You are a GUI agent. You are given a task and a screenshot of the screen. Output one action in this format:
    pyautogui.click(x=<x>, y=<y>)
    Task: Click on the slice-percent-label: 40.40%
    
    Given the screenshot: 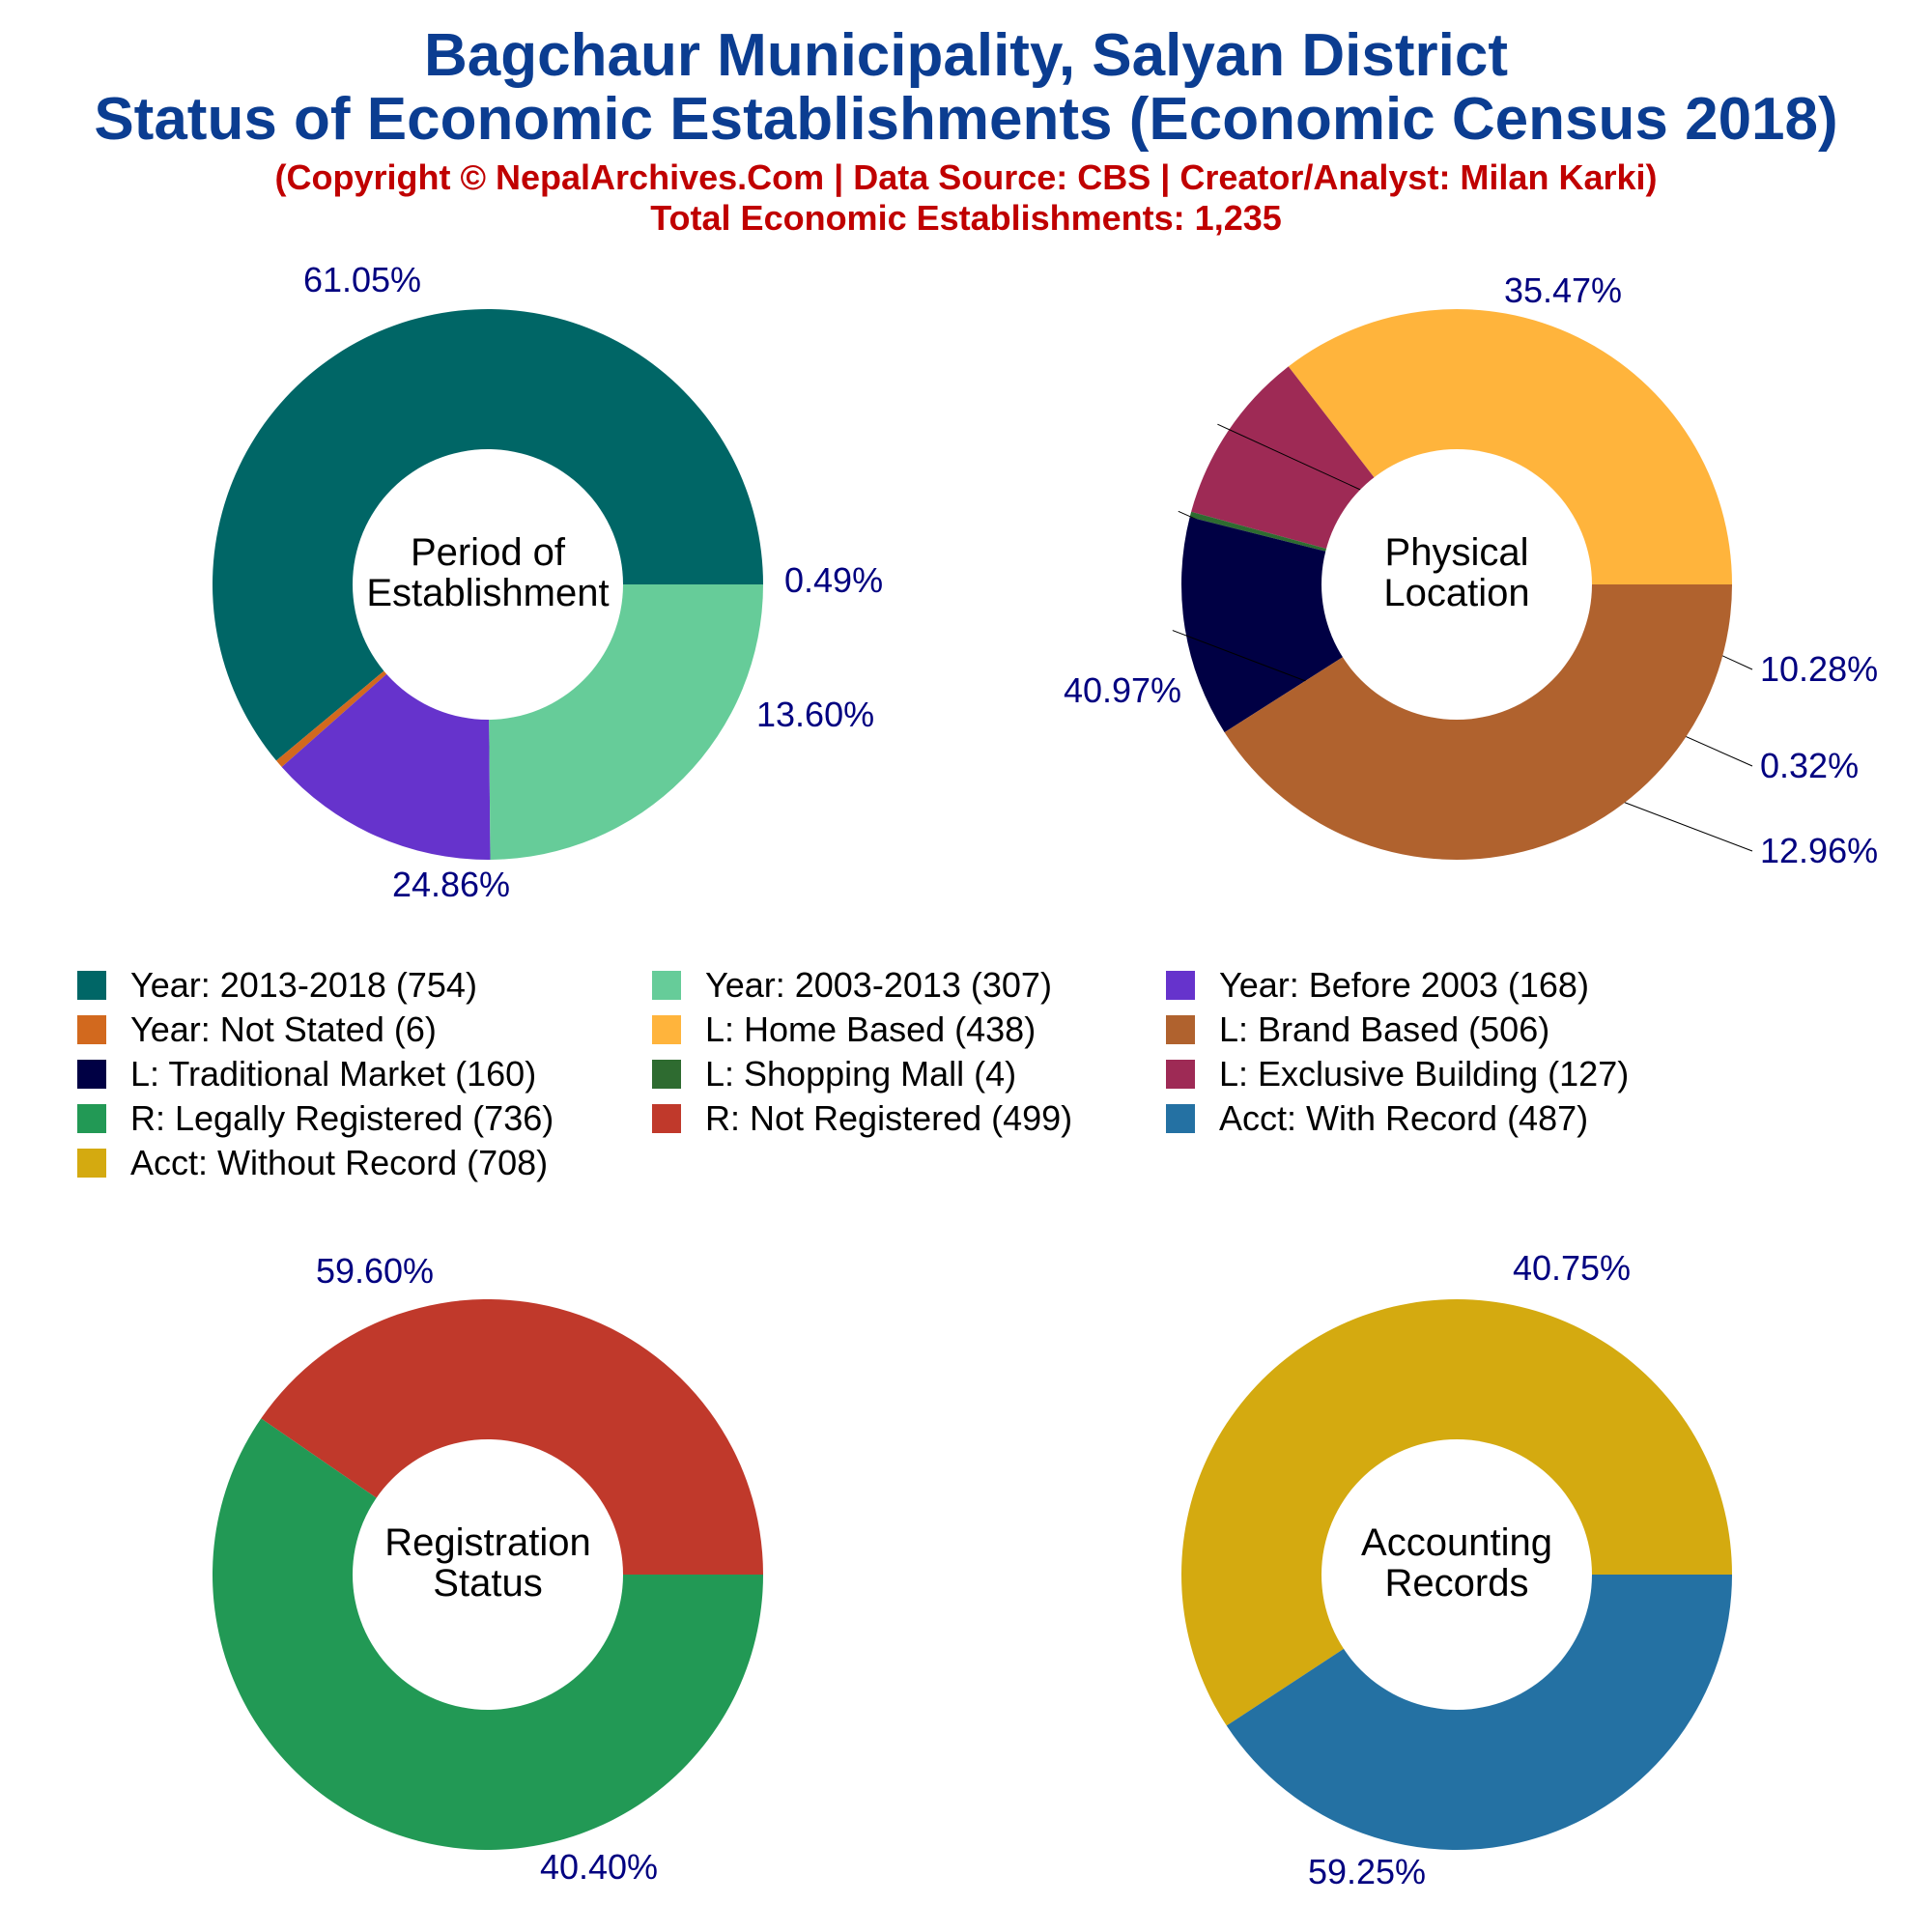 What is the action you would take?
    pyautogui.click(x=599, y=1867)
    